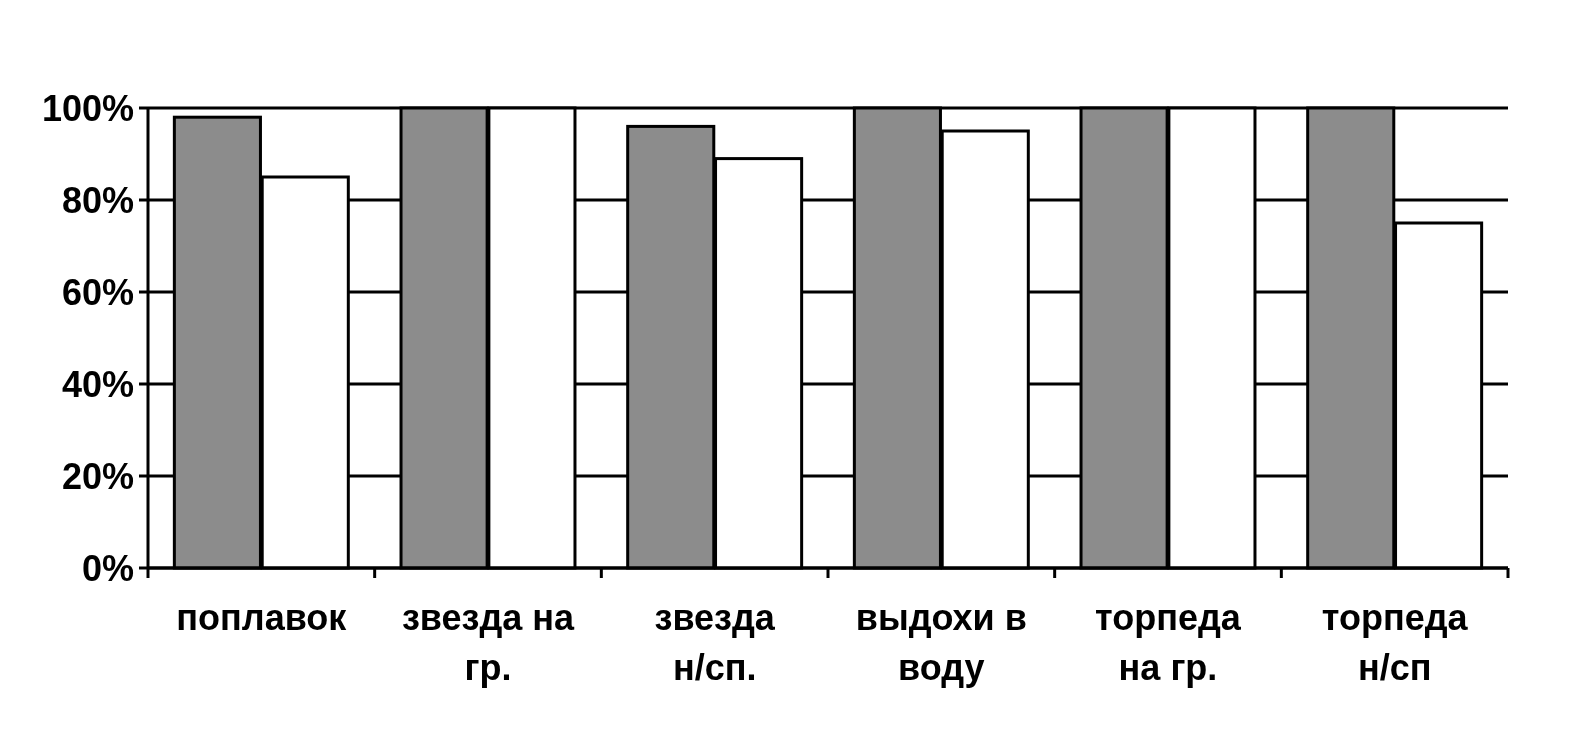 This screenshot has width=1582, height=747. Describe the element at coordinates (1168, 642) in the screenshot. I see `x-tick-label: торпеда на гр.` at that location.